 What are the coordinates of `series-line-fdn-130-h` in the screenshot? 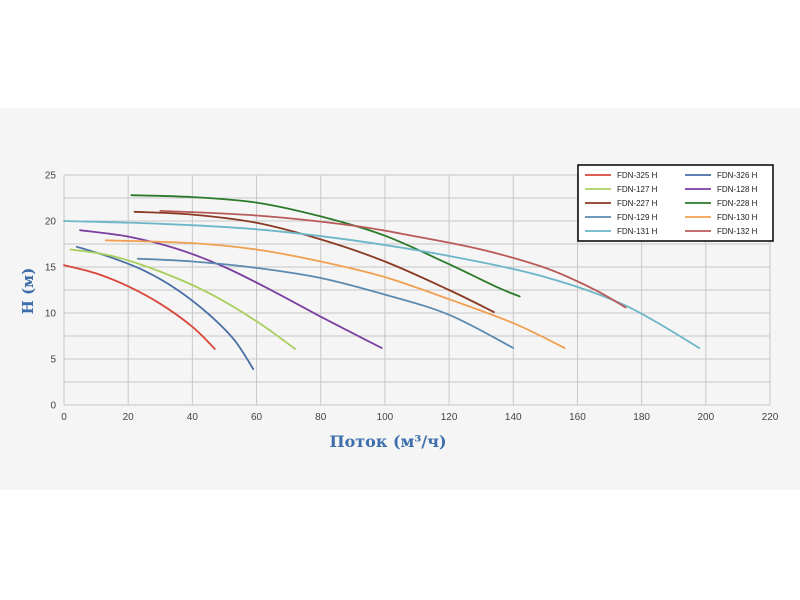 It's located at (335, 294).